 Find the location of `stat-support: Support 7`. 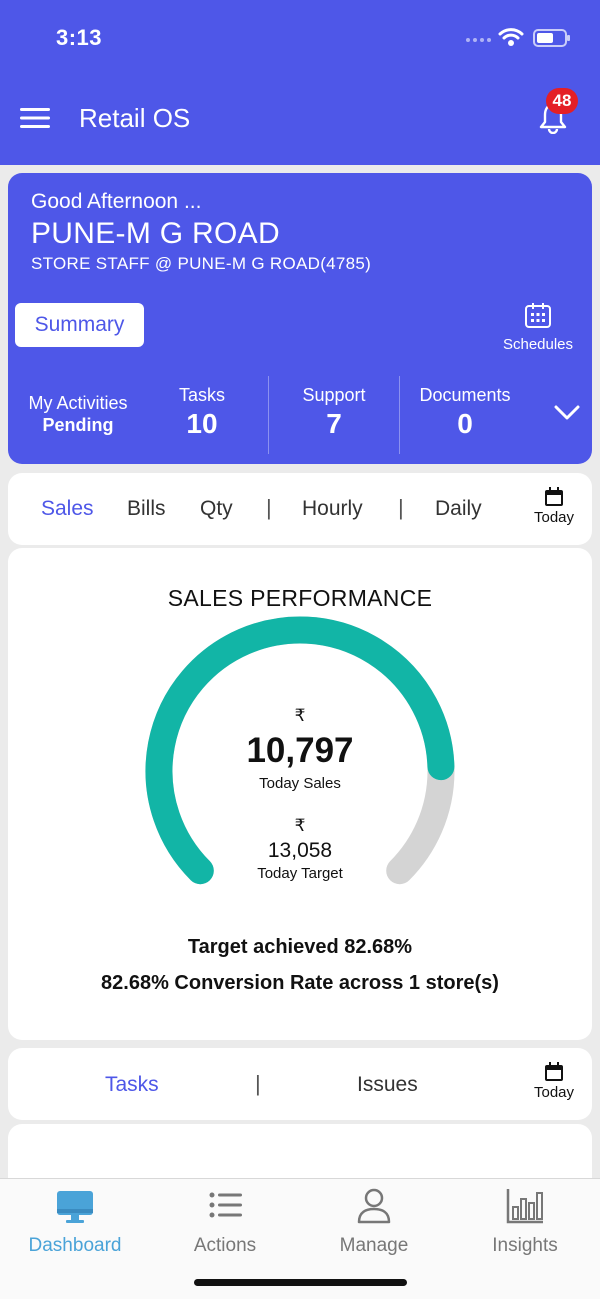

stat-support: Support 7 is located at coordinates (334, 412).